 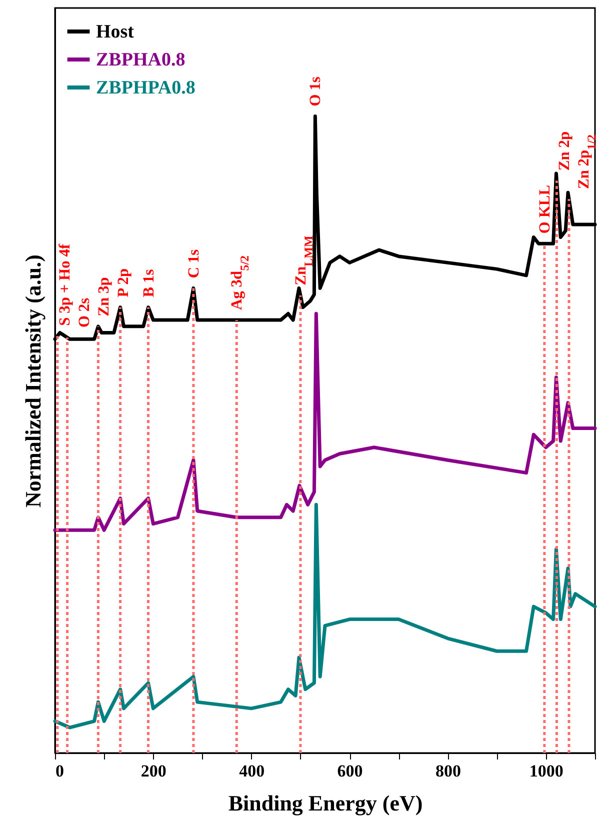 I want to click on legend-label: ZBPHPA0.8, so click(x=146, y=88).